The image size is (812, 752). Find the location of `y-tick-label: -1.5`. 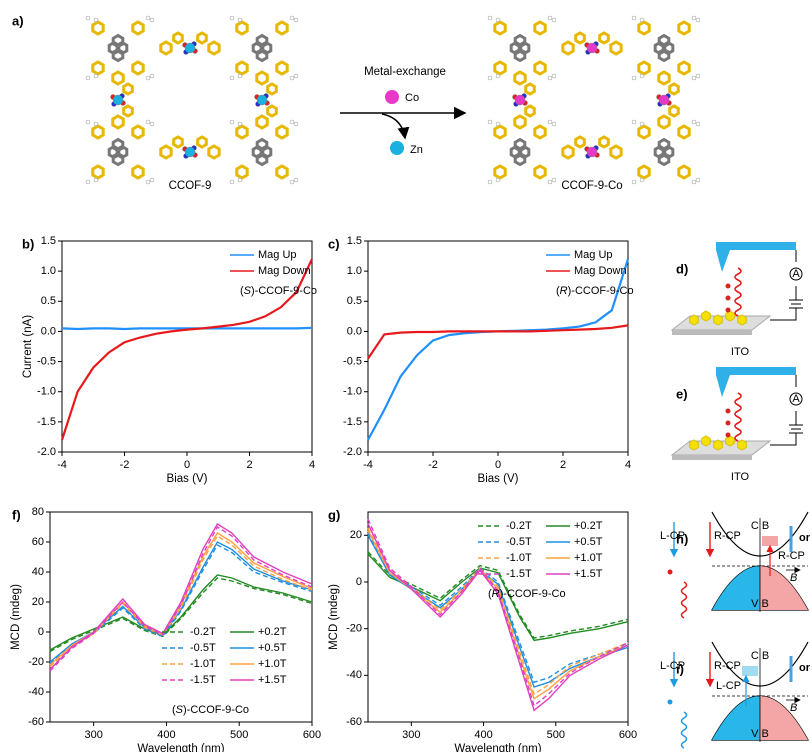

y-tick-label: -1.5 is located at coordinates (46, 422).